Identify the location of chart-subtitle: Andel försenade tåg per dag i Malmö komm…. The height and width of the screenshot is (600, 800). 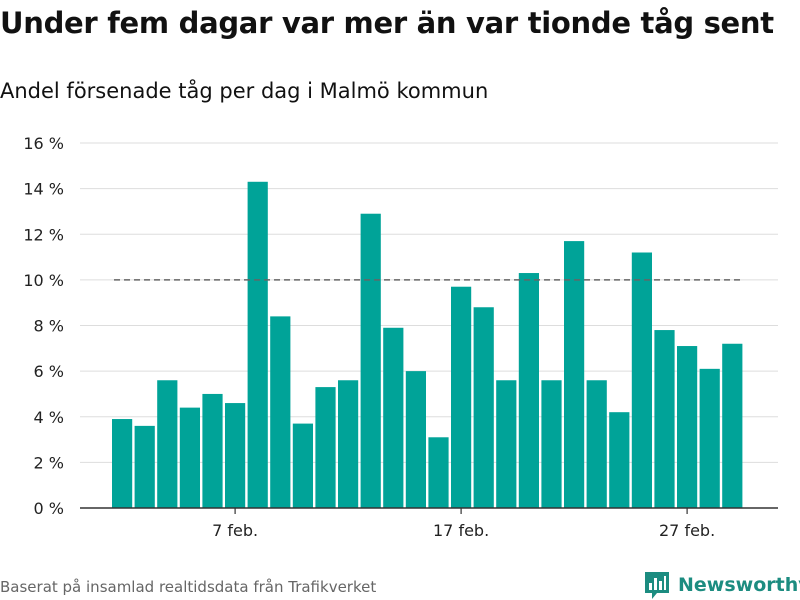
(244, 91).